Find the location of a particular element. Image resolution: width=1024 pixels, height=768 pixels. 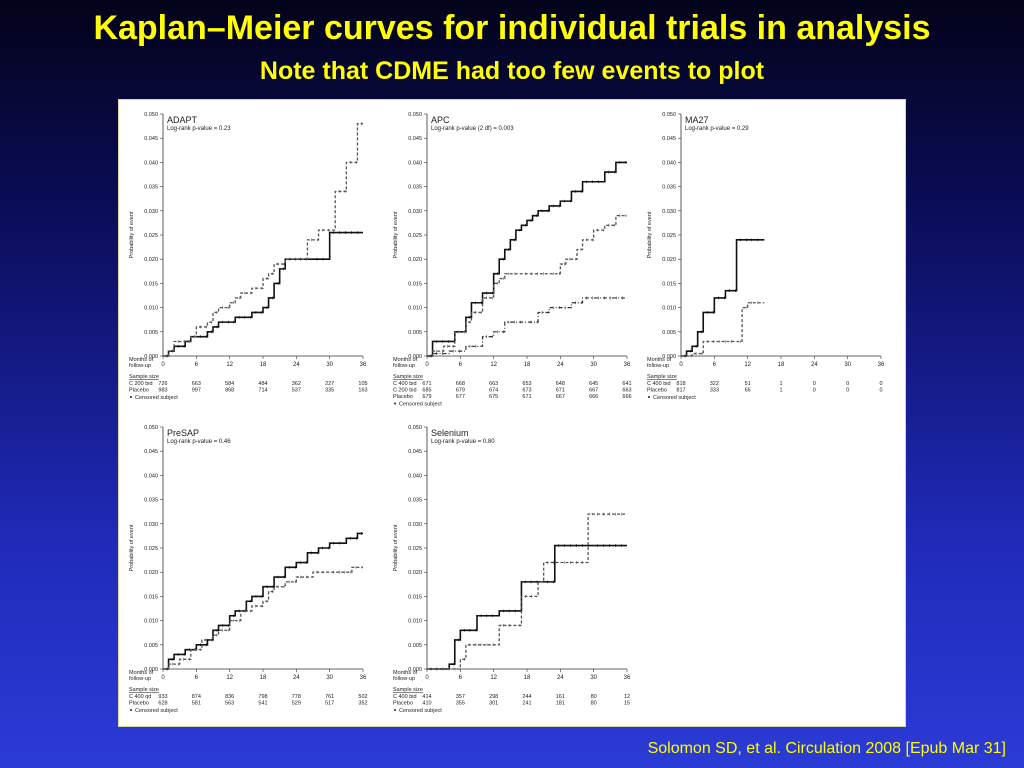

risk-value: 761 is located at coordinates (329, 697).